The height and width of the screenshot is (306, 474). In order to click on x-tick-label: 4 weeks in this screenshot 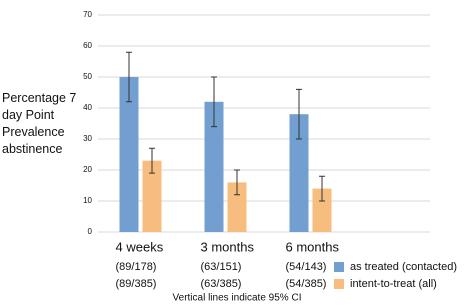, I will do `click(140, 246)`.